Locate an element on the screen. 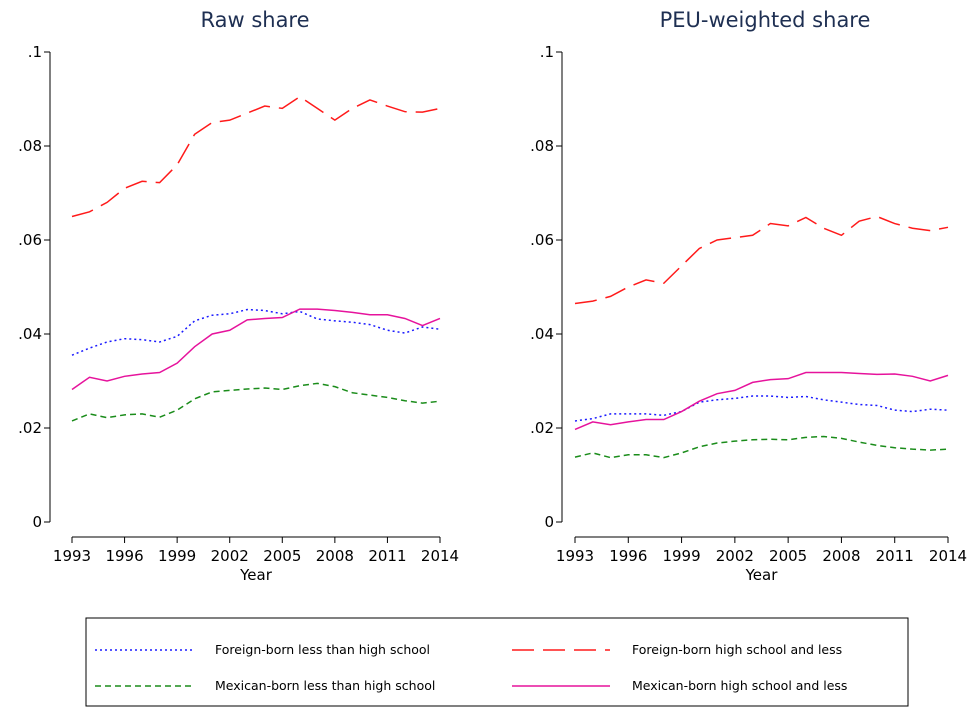 This screenshot has height=714, width=980. legend-label: Mexican-born high school and less is located at coordinates (739, 685).